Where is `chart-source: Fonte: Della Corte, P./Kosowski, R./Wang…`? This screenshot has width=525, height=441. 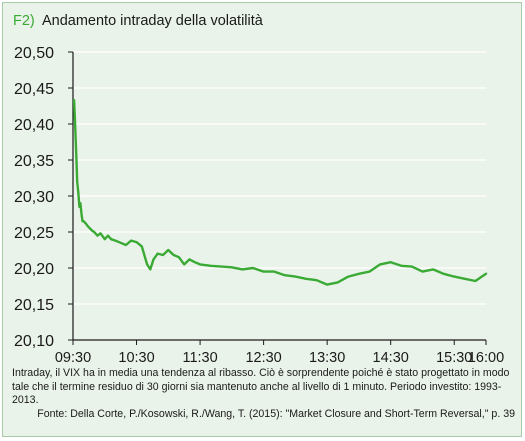 chart-source: Fonte: Della Corte, P./Kosowski, R./Wang… is located at coordinates (276, 414).